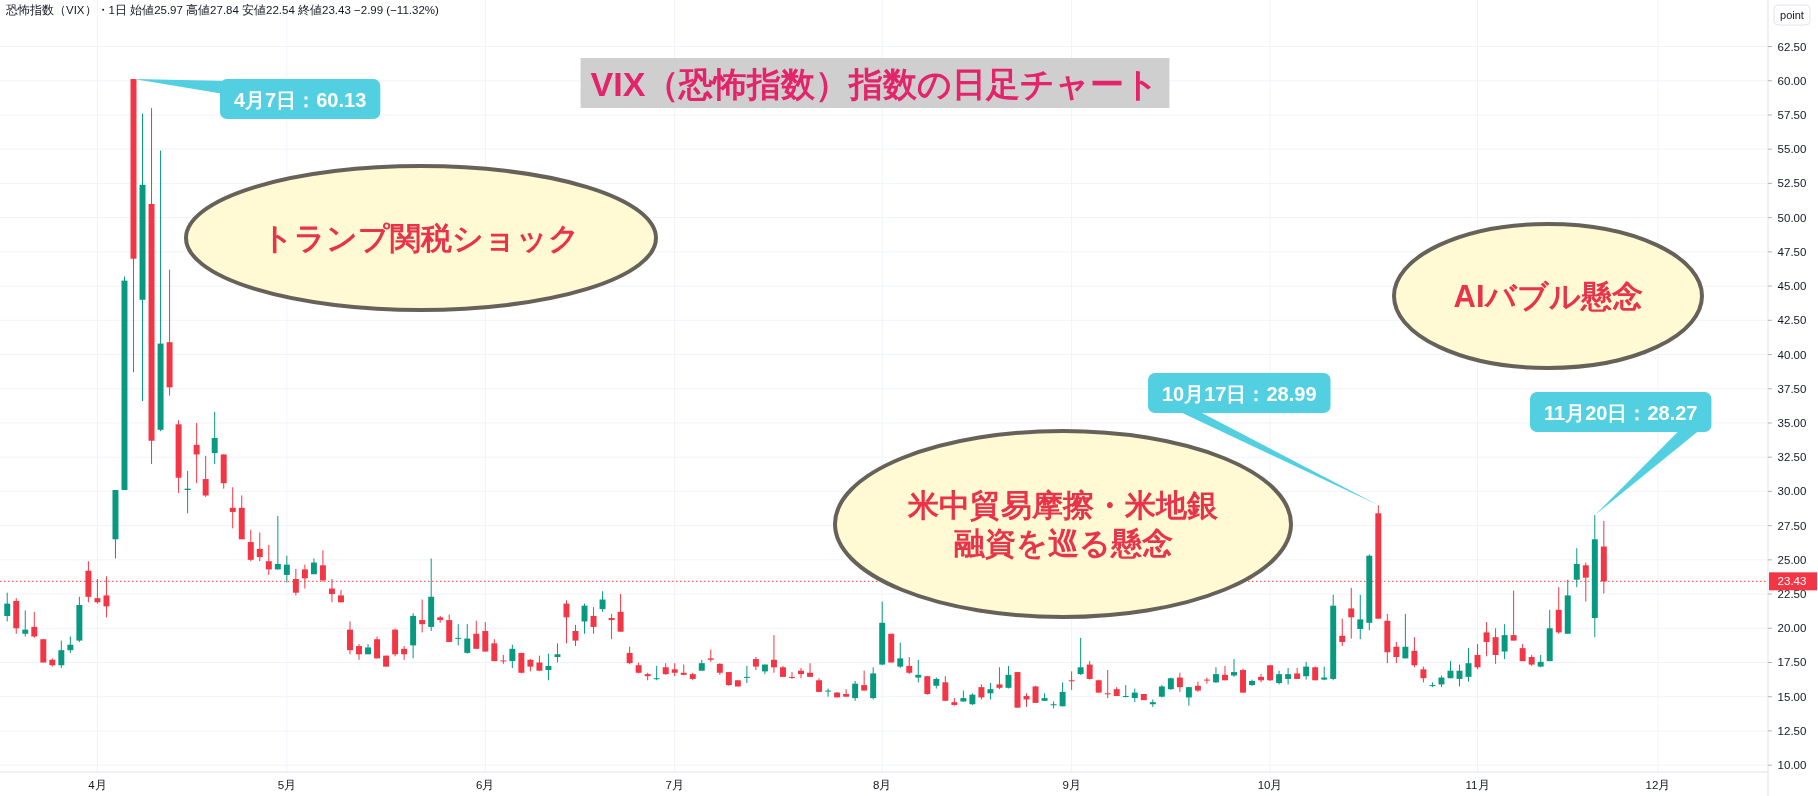 The width and height of the screenshot is (1818, 796). What do you see at coordinates (1621, 413) in the screenshot?
I see `annotation: 11月20日：28.27` at bounding box center [1621, 413].